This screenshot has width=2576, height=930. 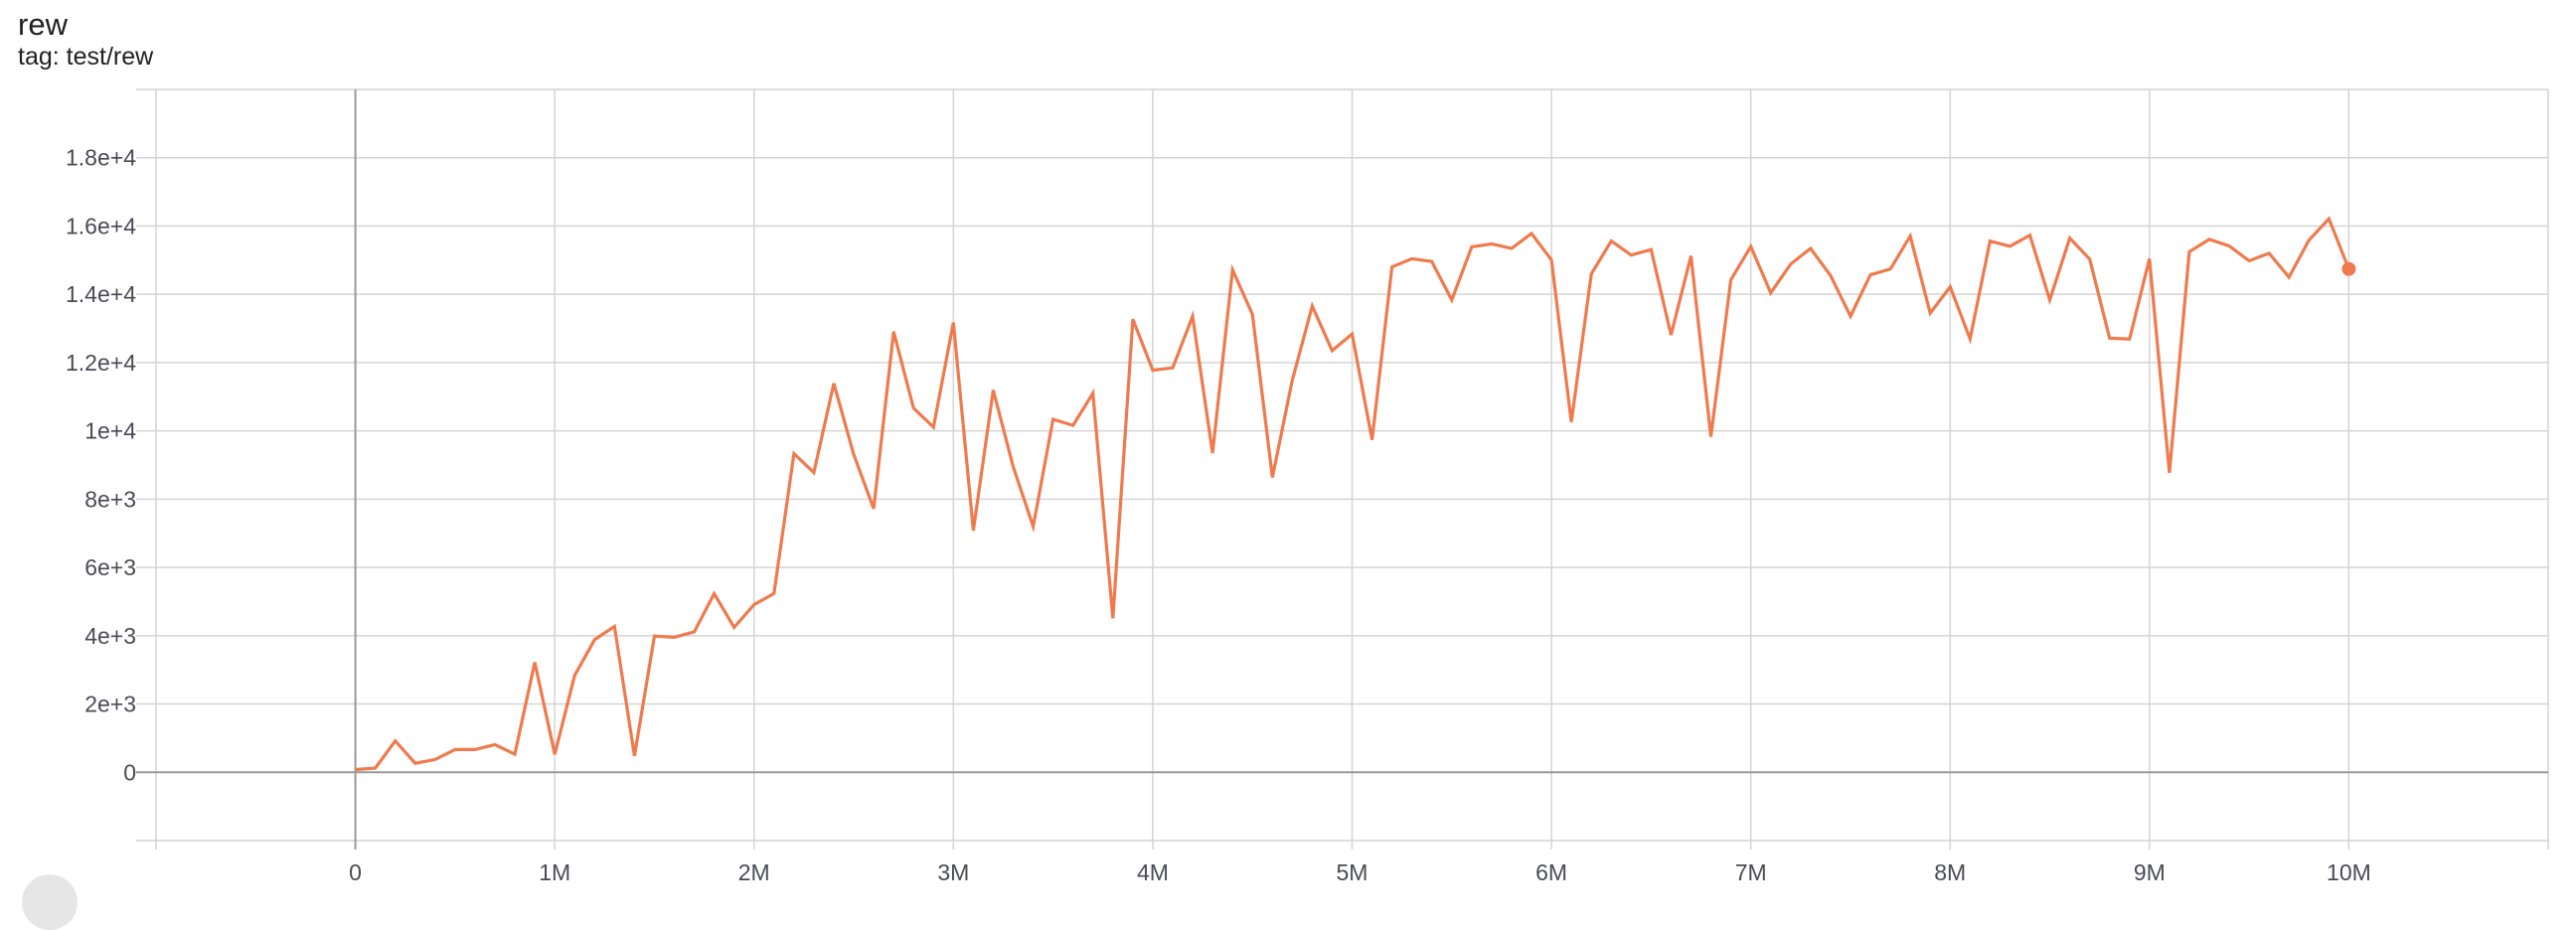 I want to click on y-tick-label: 1.8e+4, so click(x=101, y=158).